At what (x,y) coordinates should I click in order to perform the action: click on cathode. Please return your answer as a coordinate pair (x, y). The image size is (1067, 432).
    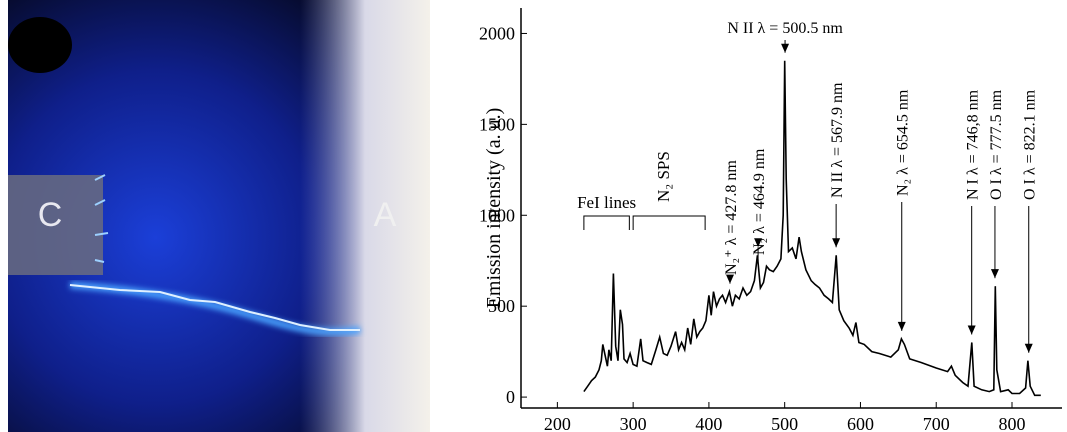
    Looking at the image, I should click on (55, 225).